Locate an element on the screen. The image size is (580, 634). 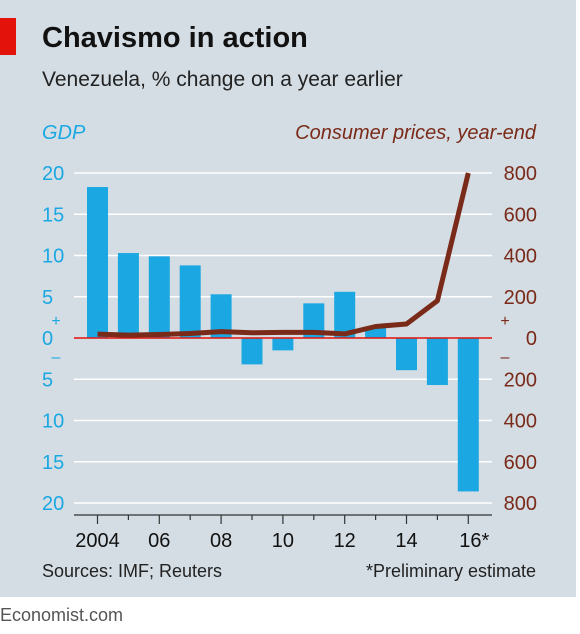
x-tick-label: 08 is located at coordinates (221, 541).